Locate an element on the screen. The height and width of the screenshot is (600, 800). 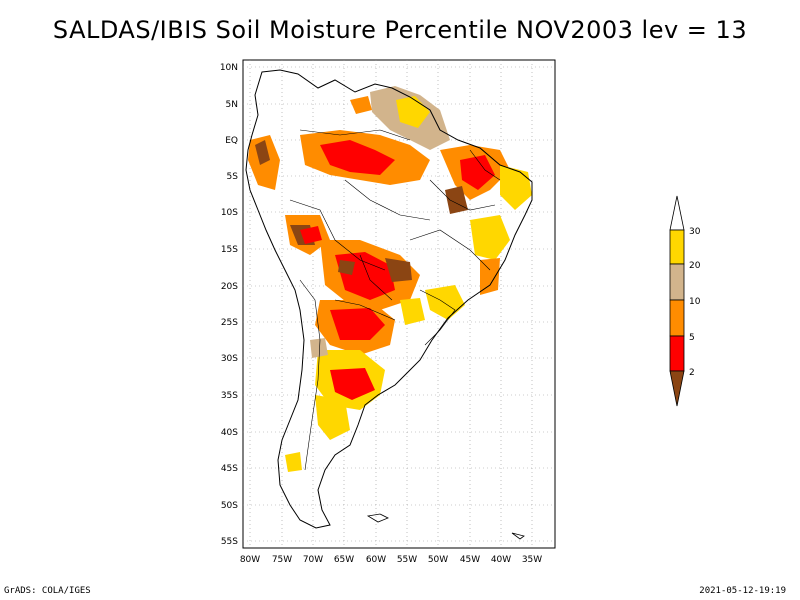
lon-label: 40W is located at coordinates (501, 560).